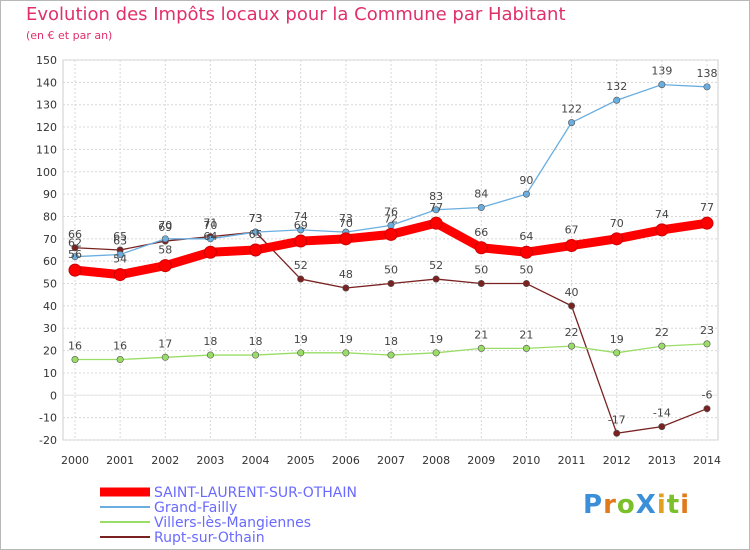 Image resolution: width=750 pixels, height=550 pixels. Describe the element at coordinates (572, 460) in the screenshot. I see `x-tick-label: 2011` at that location.